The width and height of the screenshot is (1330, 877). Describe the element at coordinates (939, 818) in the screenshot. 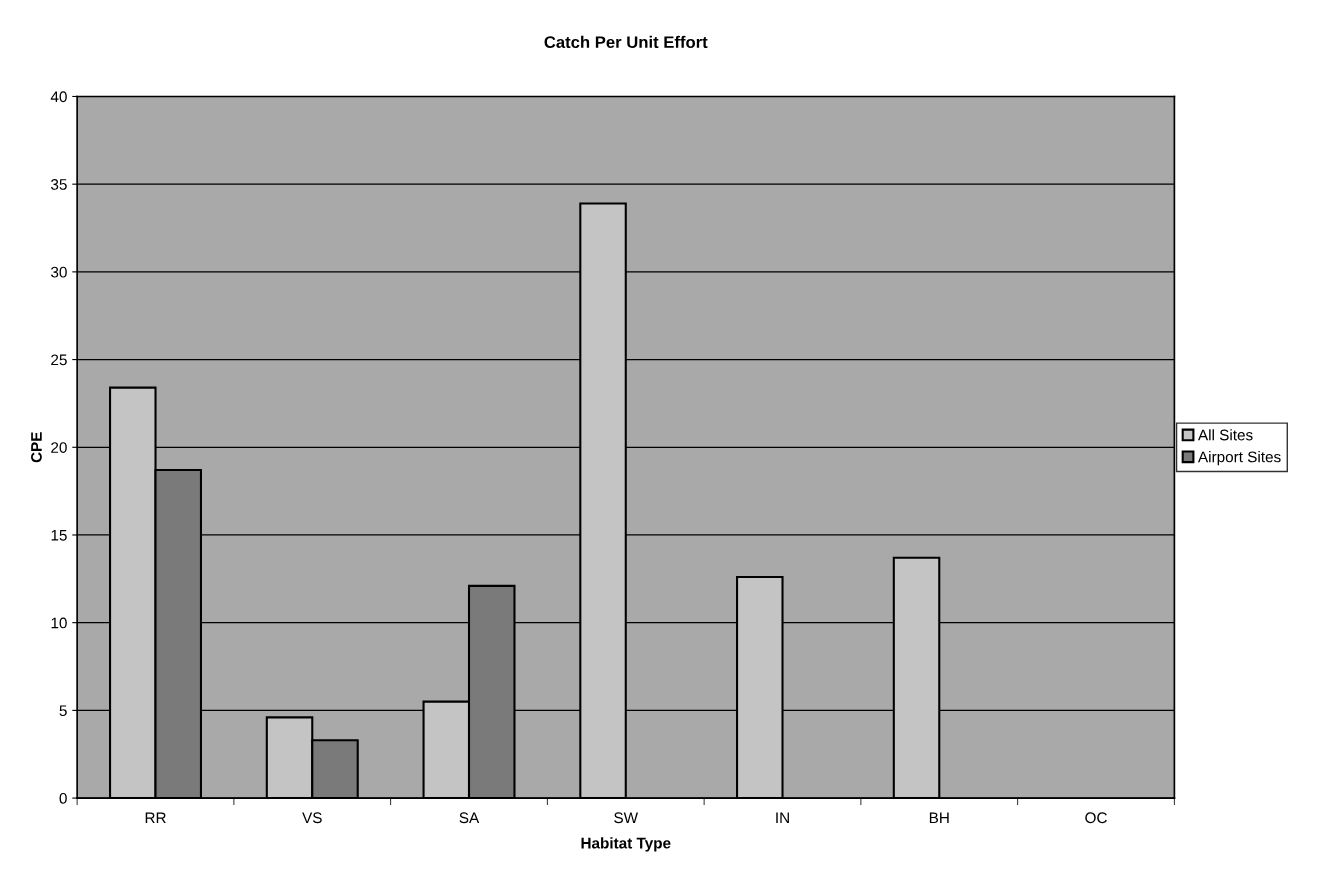

I see `x-tick-label: BH` at that location.